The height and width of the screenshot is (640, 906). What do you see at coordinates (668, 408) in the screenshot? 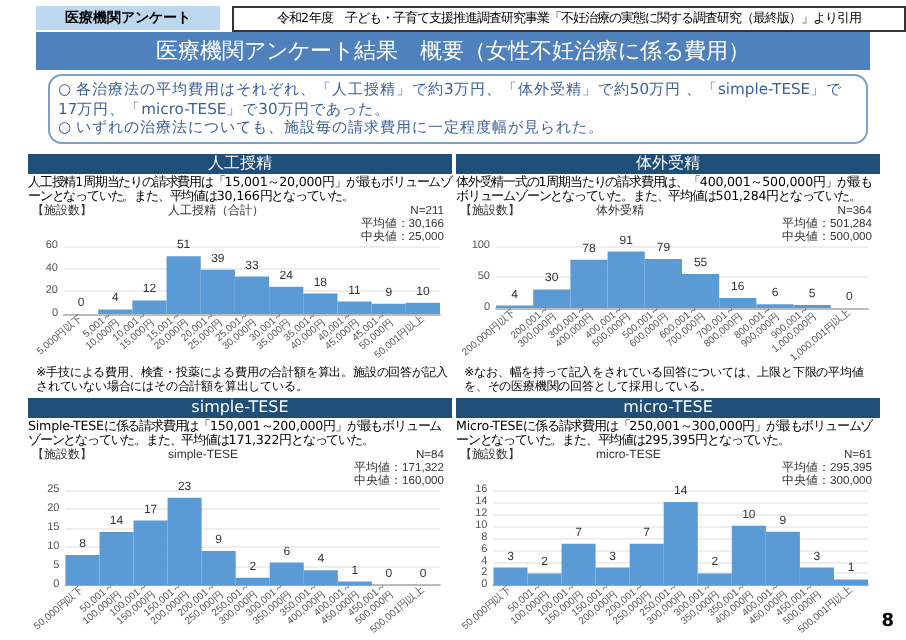
I see `chart-title: micro-TESE` at bounding box center [668, 408].